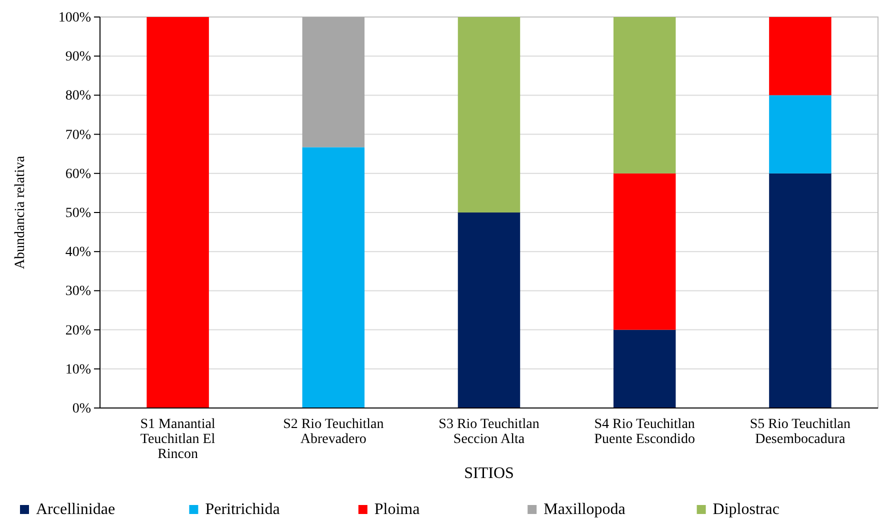 This screenshot has height=527, width=886. I want to click on legend-label: Maxillopoda, so click(585, 509).